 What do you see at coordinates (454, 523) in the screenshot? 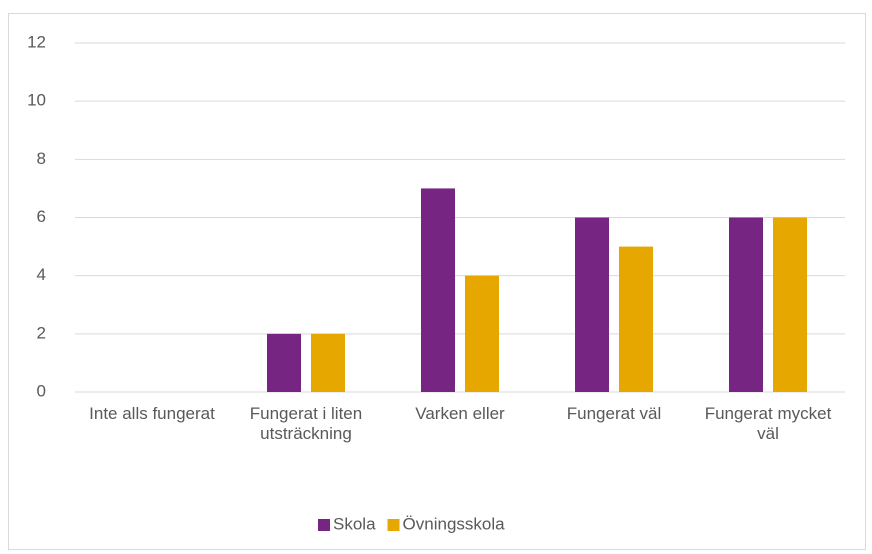
I see `legend-label: Övningsskola` at bounding box center [454, 523].